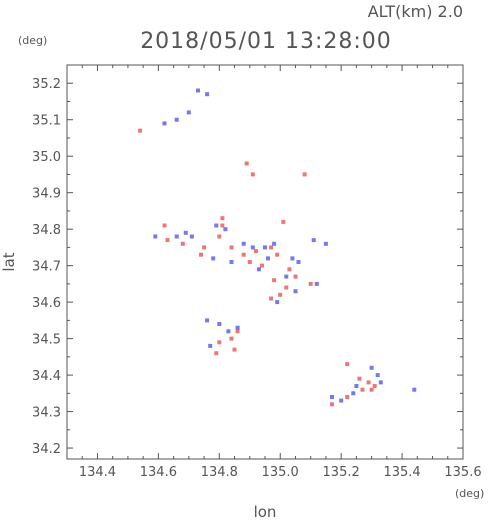 The image size is (491, 521). I want to click on x-tick-label: 134.6, so click(158, 472).